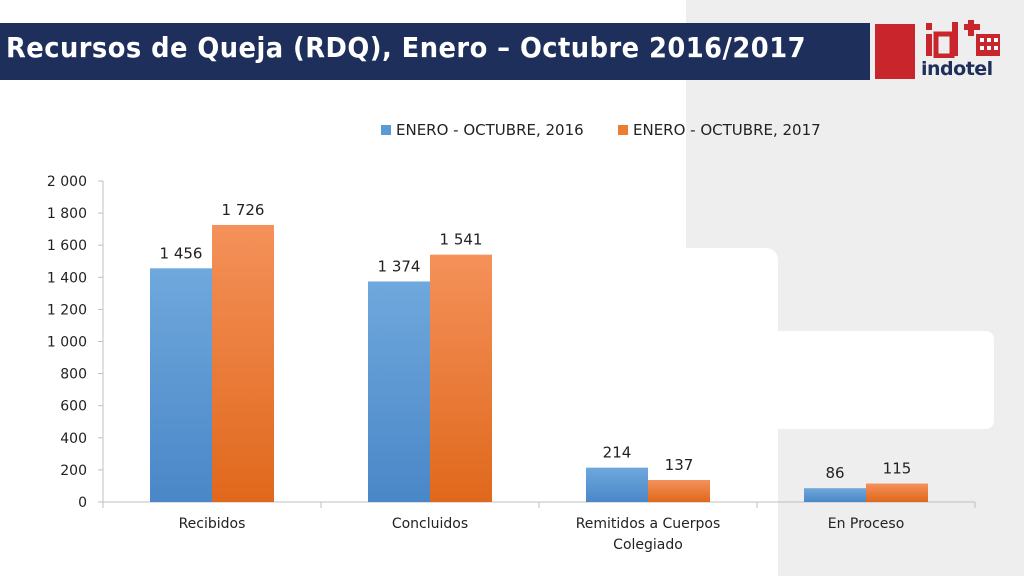 The image size is (1024, 576). Describe the element at coordinates (73, 439) in the screenshot. I see `y-tick-label: 400` at that location.